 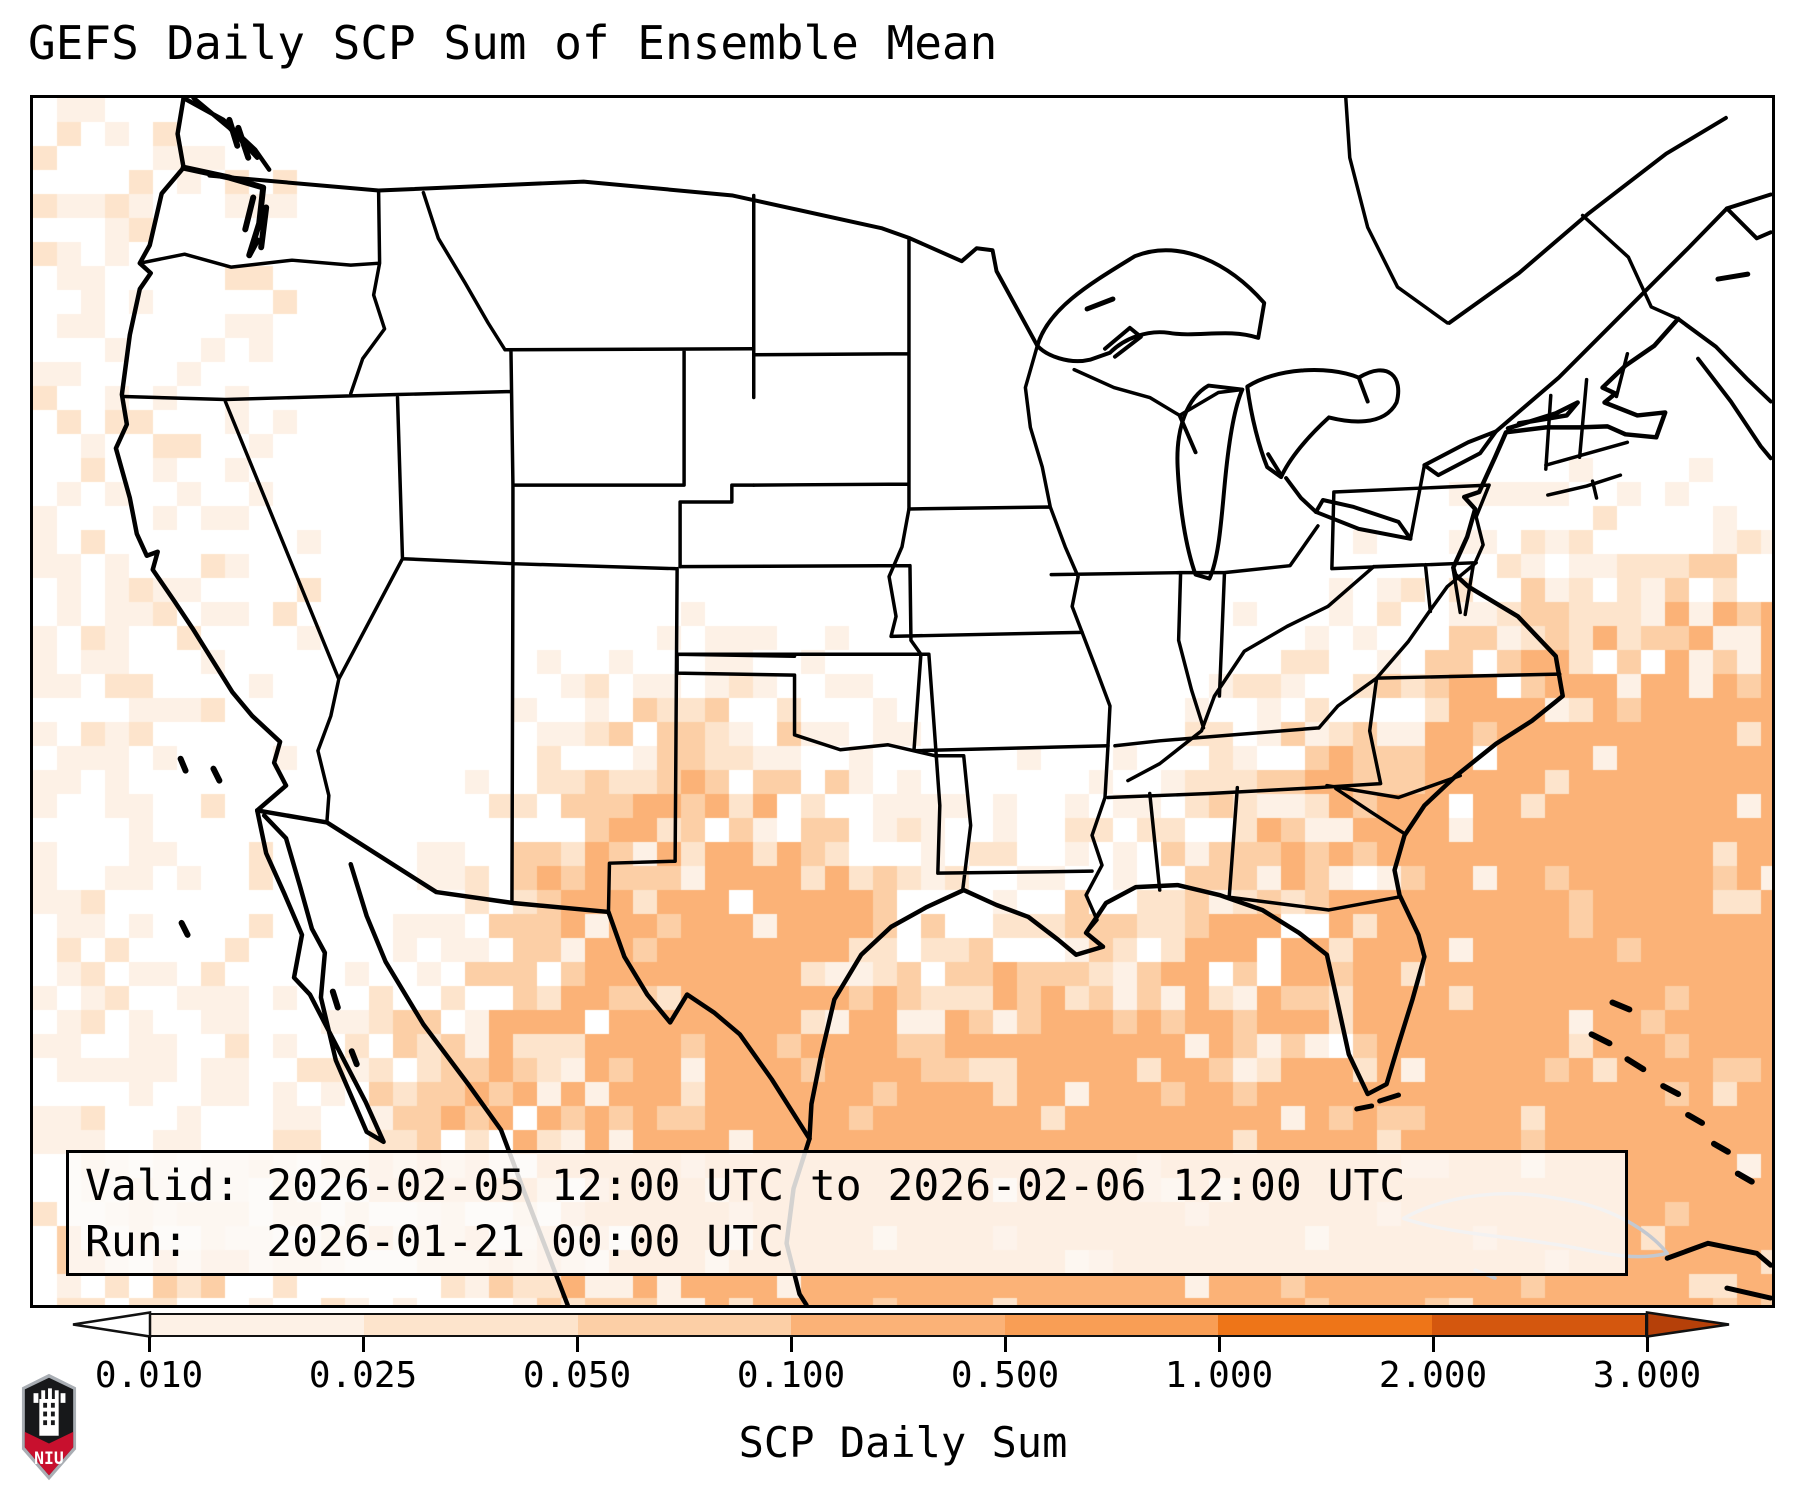 What do you see at coordinates (1671, 1092) in the screenshot?
I see `bahamas-dashes` at bounding box center [1671, 1092].